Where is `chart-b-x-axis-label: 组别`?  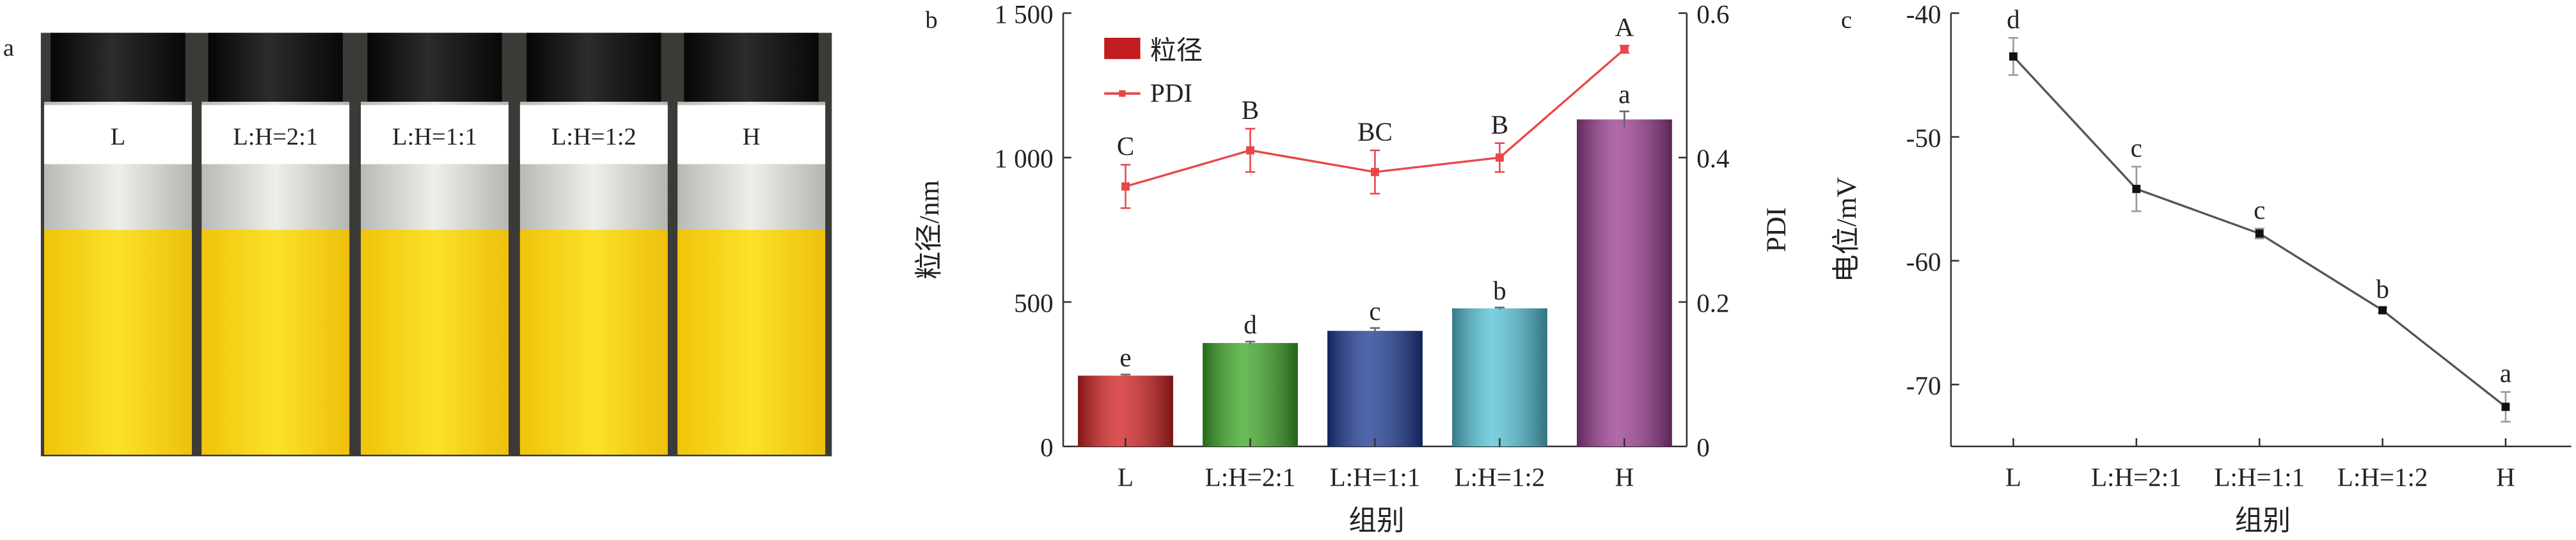
chart-b-x-axis-label: 组别 is located at coordinates (1376, 521).